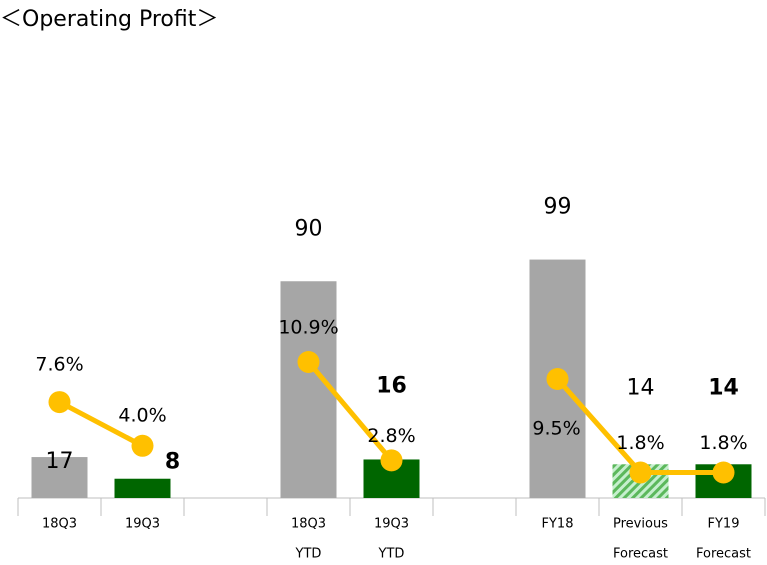  I want to click on bar-value-label: 8, so click(172, 462).